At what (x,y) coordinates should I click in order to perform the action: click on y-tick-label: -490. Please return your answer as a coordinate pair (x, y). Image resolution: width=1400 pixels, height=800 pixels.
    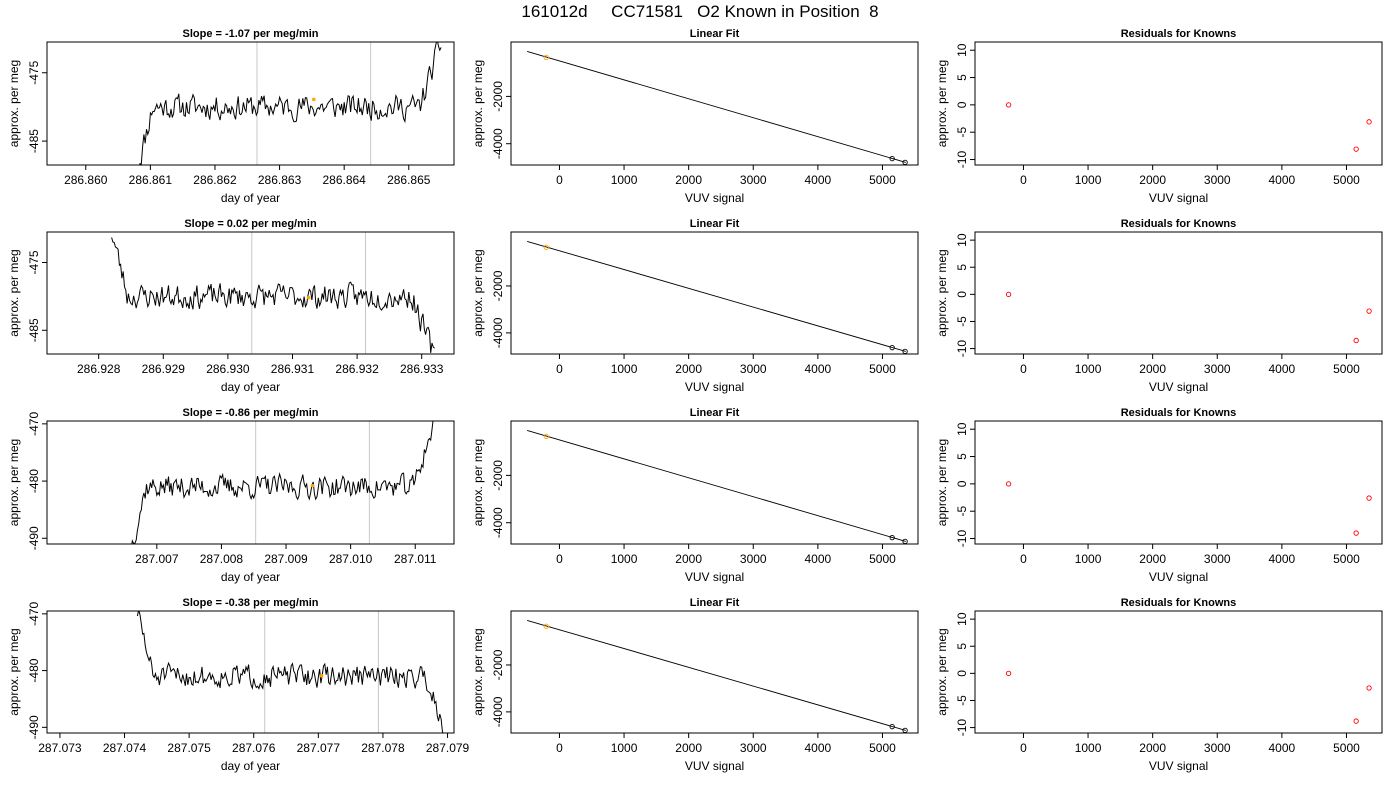
    Looking at the image, I should click on (34, 538).